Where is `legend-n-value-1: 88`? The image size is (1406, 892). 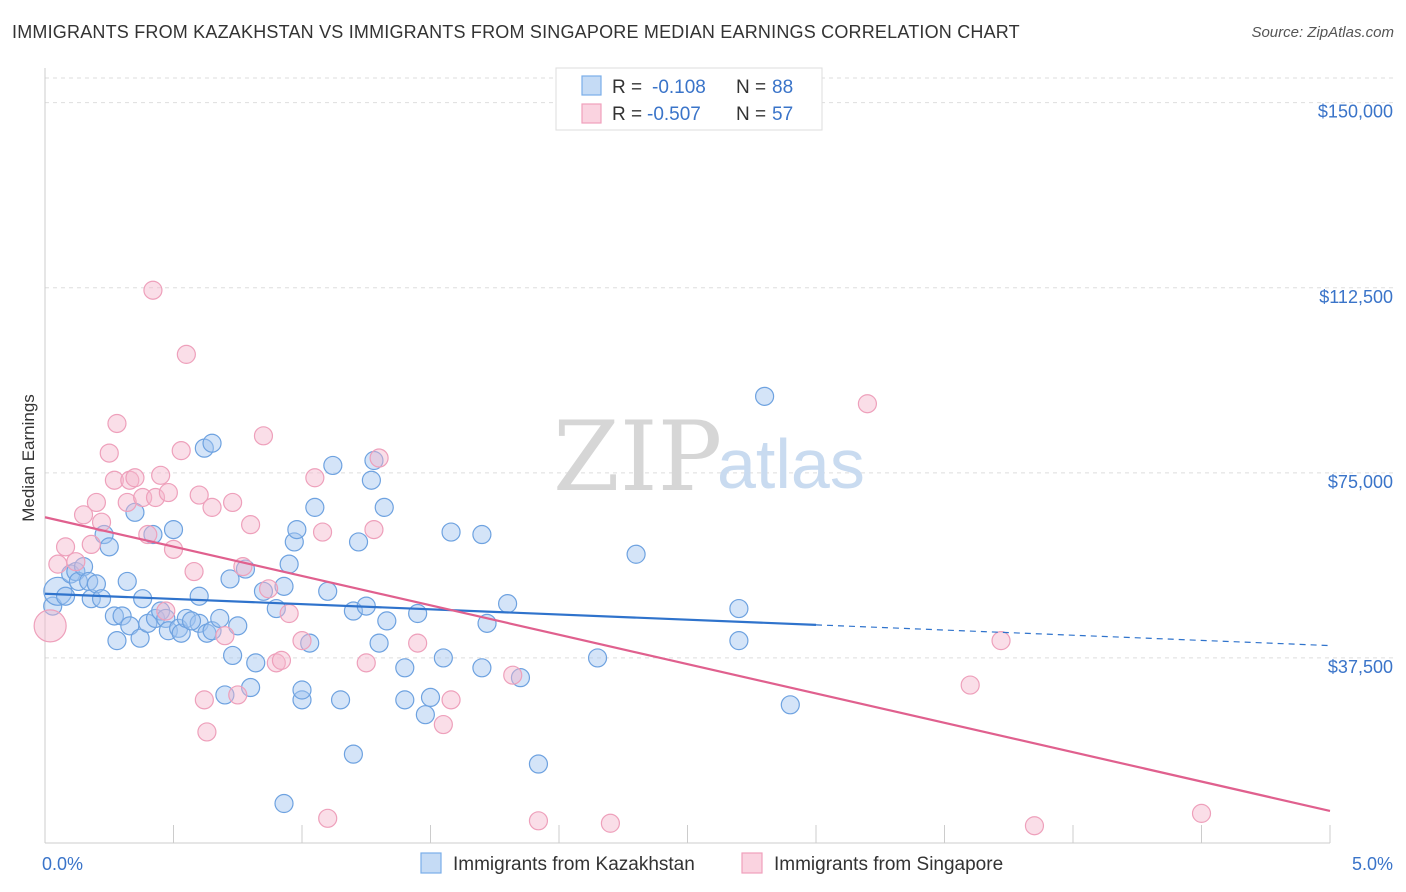
legend-n-value-1: 88 is located at coordinates (782, 87).